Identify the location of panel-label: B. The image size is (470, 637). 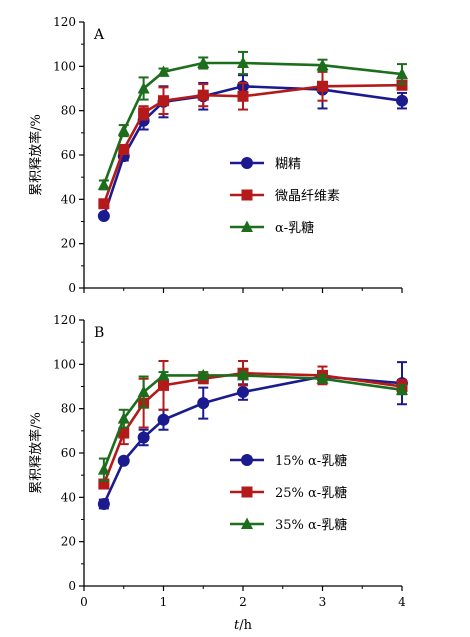
(99, 333).